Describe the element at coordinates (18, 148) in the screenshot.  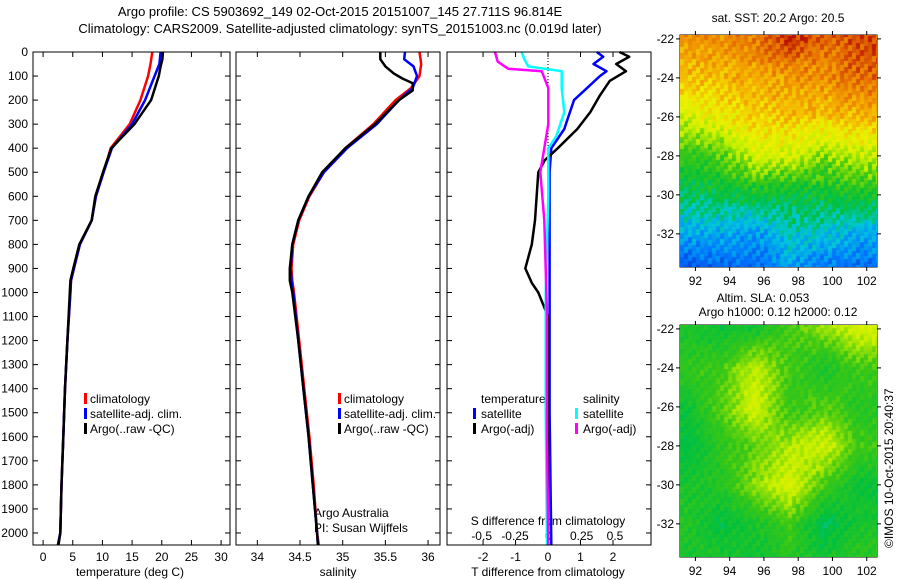
I see `y-tick-label: 400` at that location.